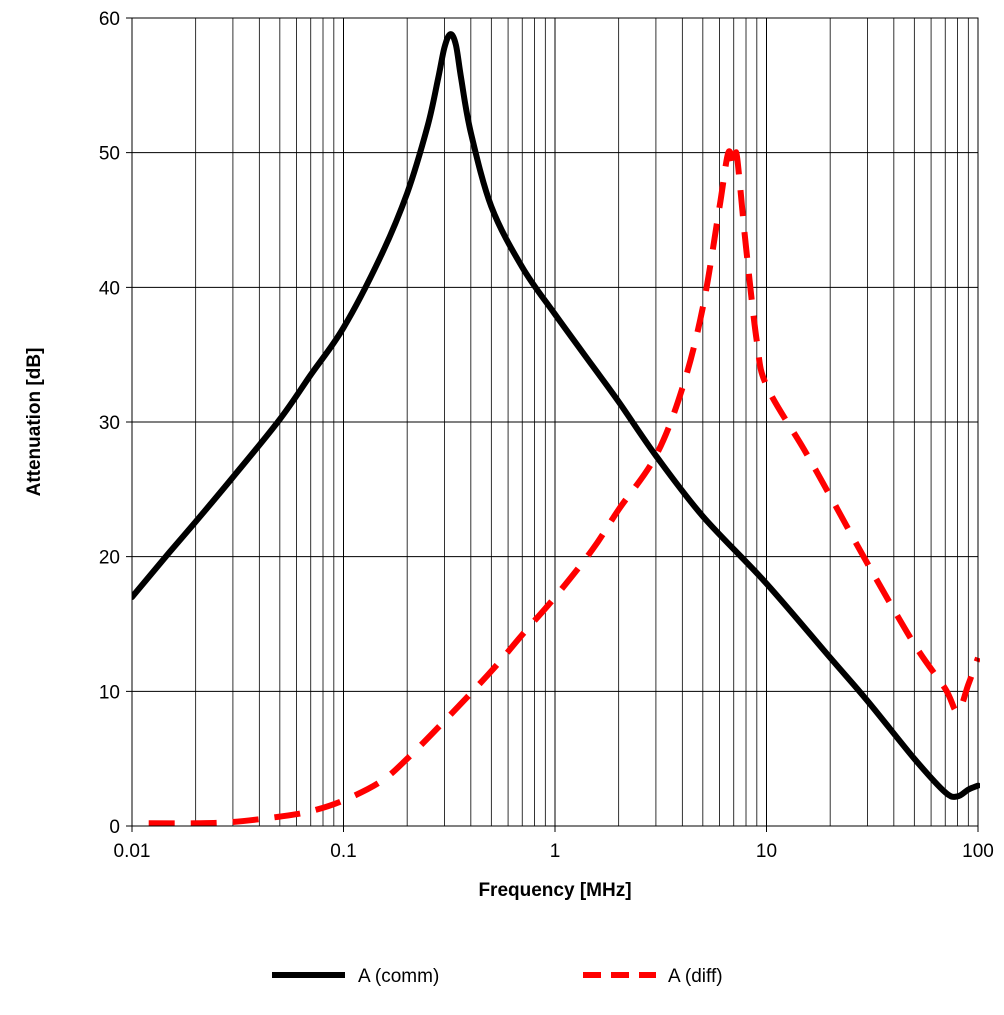 This screenshot has height=1015, width=1004. Describe the element at coordinates (695, 976) in the screenshot. I see `legend-label-diff: A (diff)` at that location.